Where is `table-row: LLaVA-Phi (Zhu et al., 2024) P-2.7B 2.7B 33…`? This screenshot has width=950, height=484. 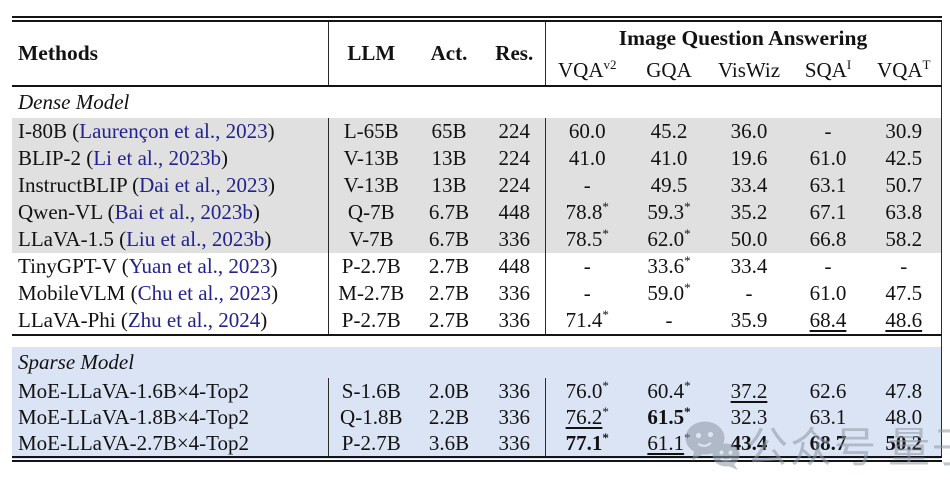
table-row: LLaVA-Phi (Zhu et al., 2024) P-2.7B 2.7B 33… is located at coordinates (477, 321).